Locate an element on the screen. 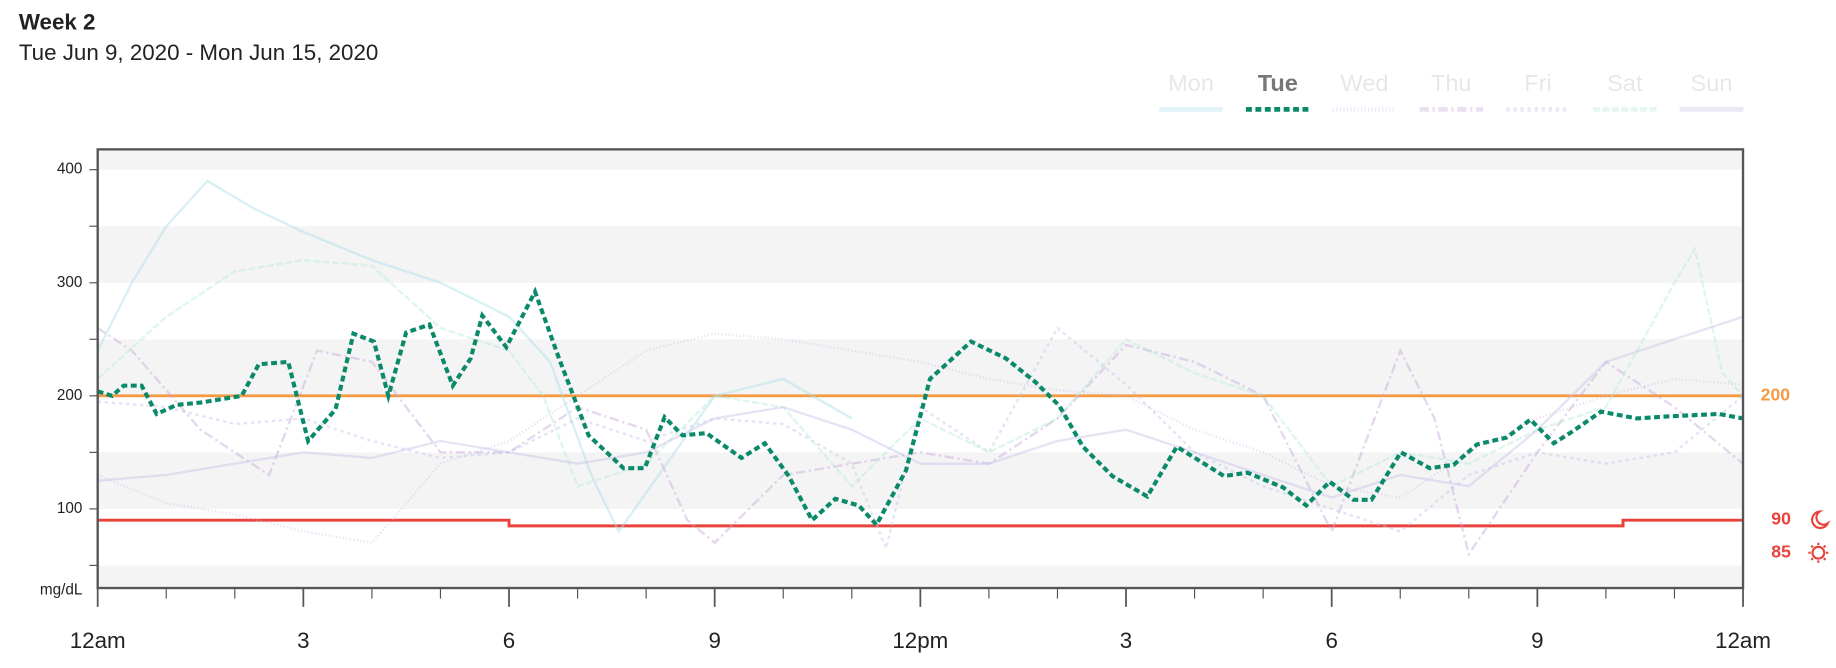 Image resolution: width=1836 pixels, height=668 pixels. moon-icon is located at coordinates (1821, 520).